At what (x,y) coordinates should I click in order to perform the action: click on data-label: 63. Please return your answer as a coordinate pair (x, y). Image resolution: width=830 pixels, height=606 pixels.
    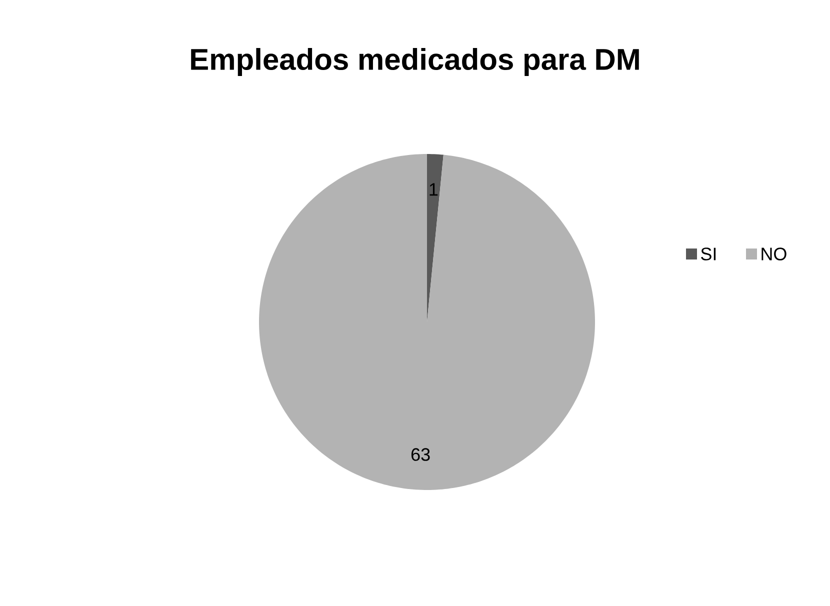
    Looking at the image, I should click on (420, 454).